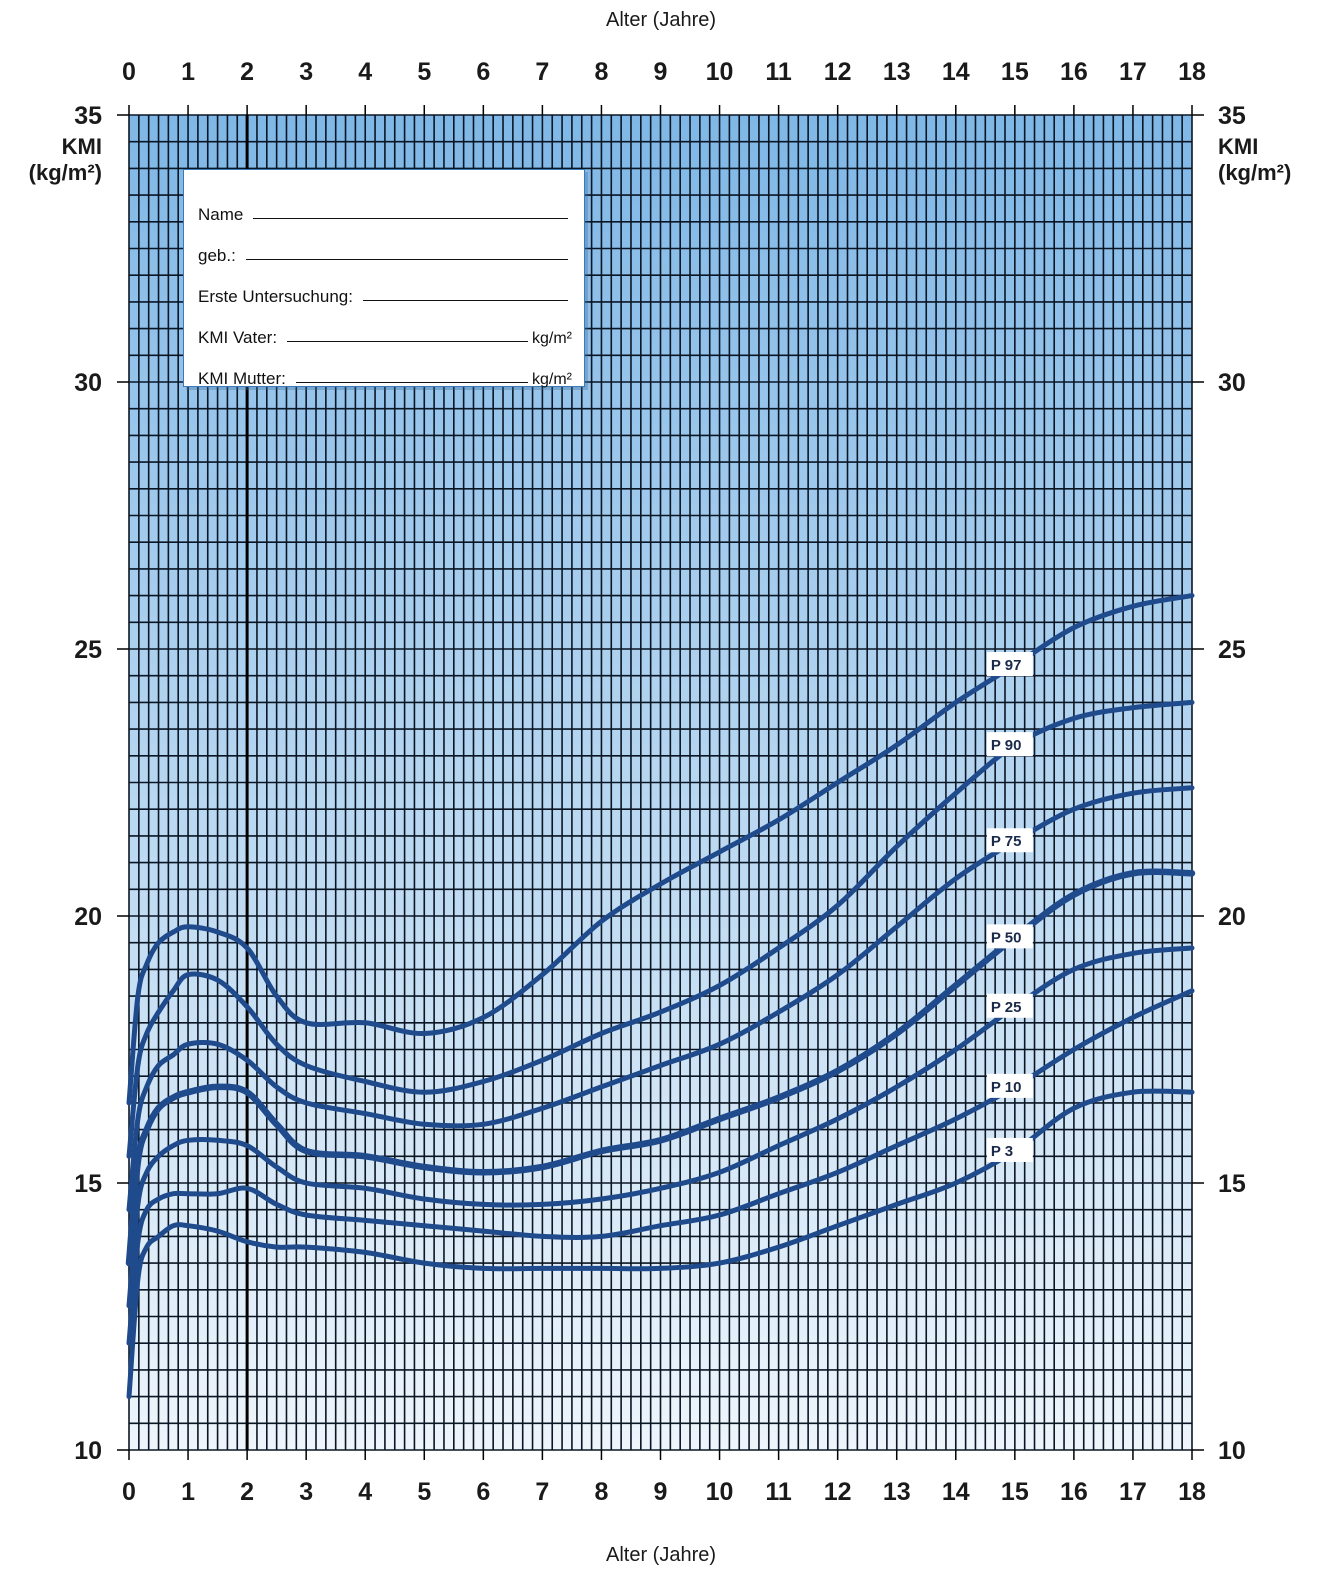 The height and width of the screenshot is (1569, 1325). What do you see at coordinates (1232, 383) in the screenshot?
I see `y-tick-label-right: 30` at bounding box center [1232, 383].